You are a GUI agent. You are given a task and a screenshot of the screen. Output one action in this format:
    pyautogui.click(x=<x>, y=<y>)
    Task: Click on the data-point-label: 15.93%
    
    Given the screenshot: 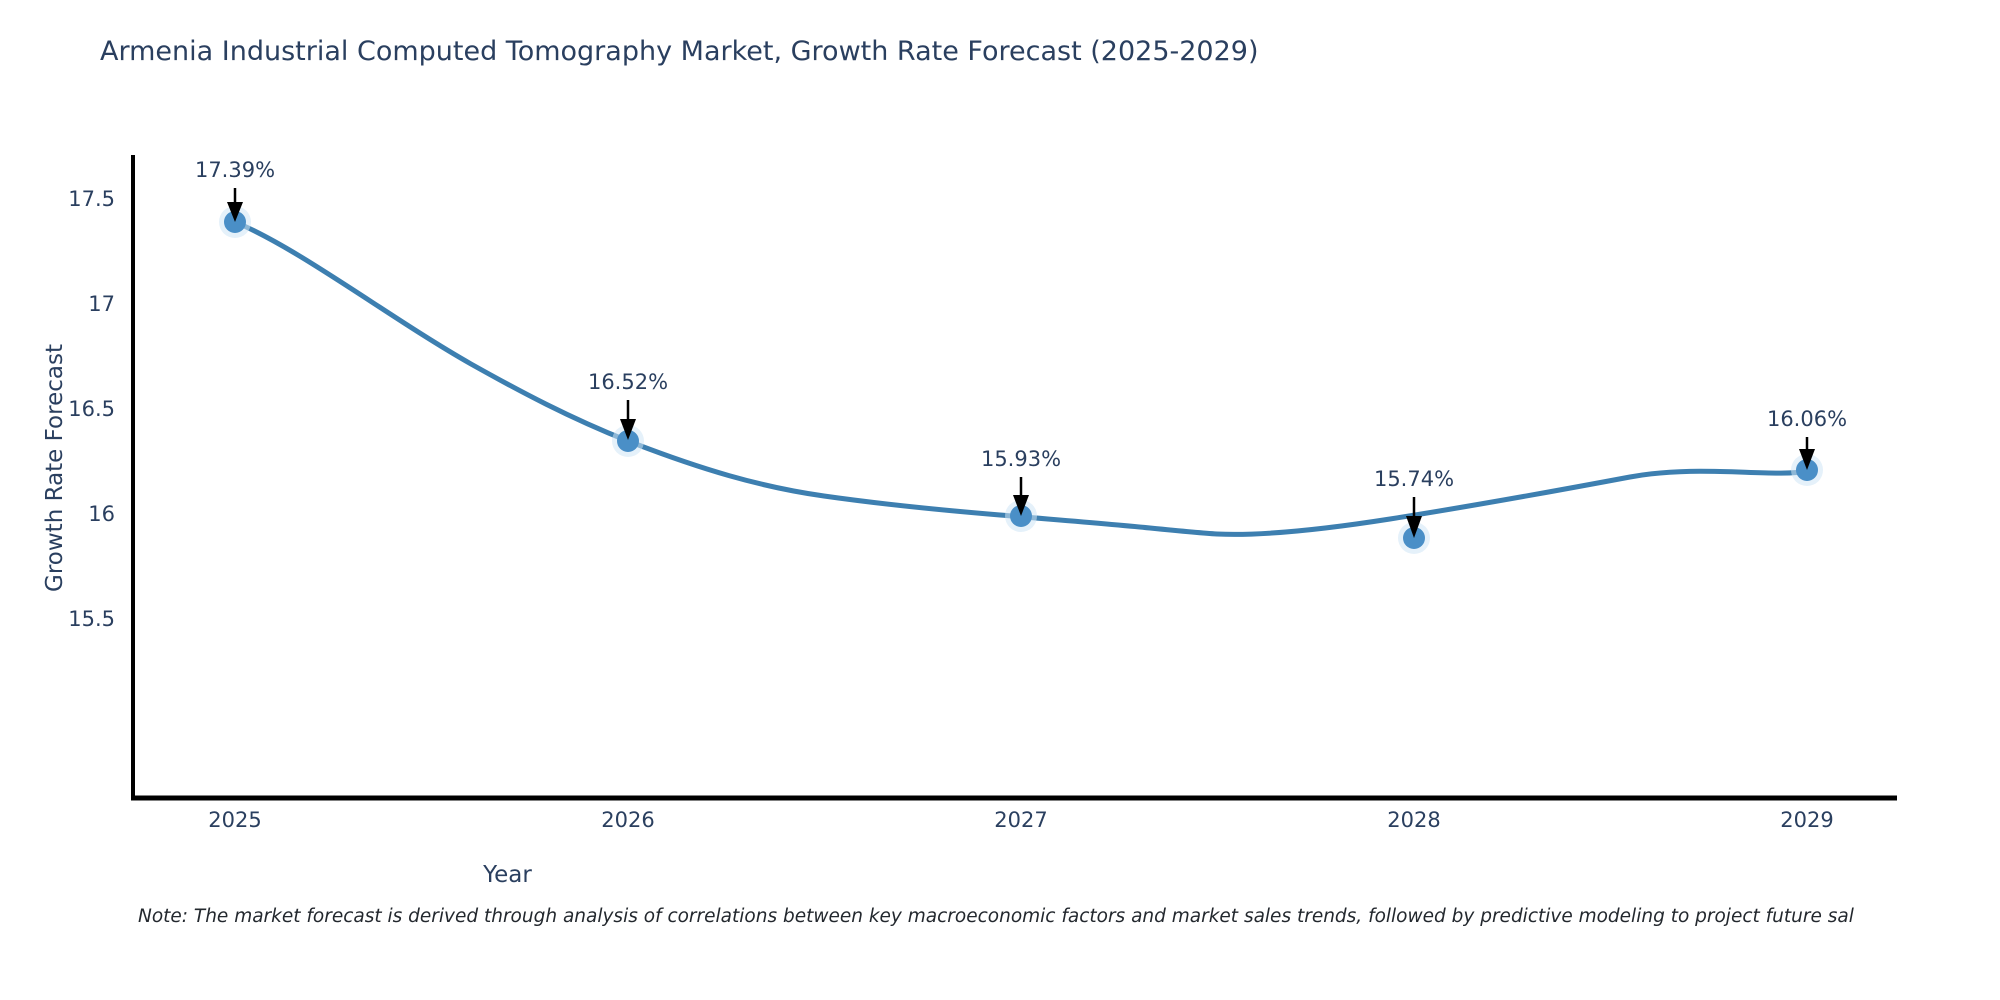 What is the action you would take?
    pyautogui.click(x=1021, y=459)
    